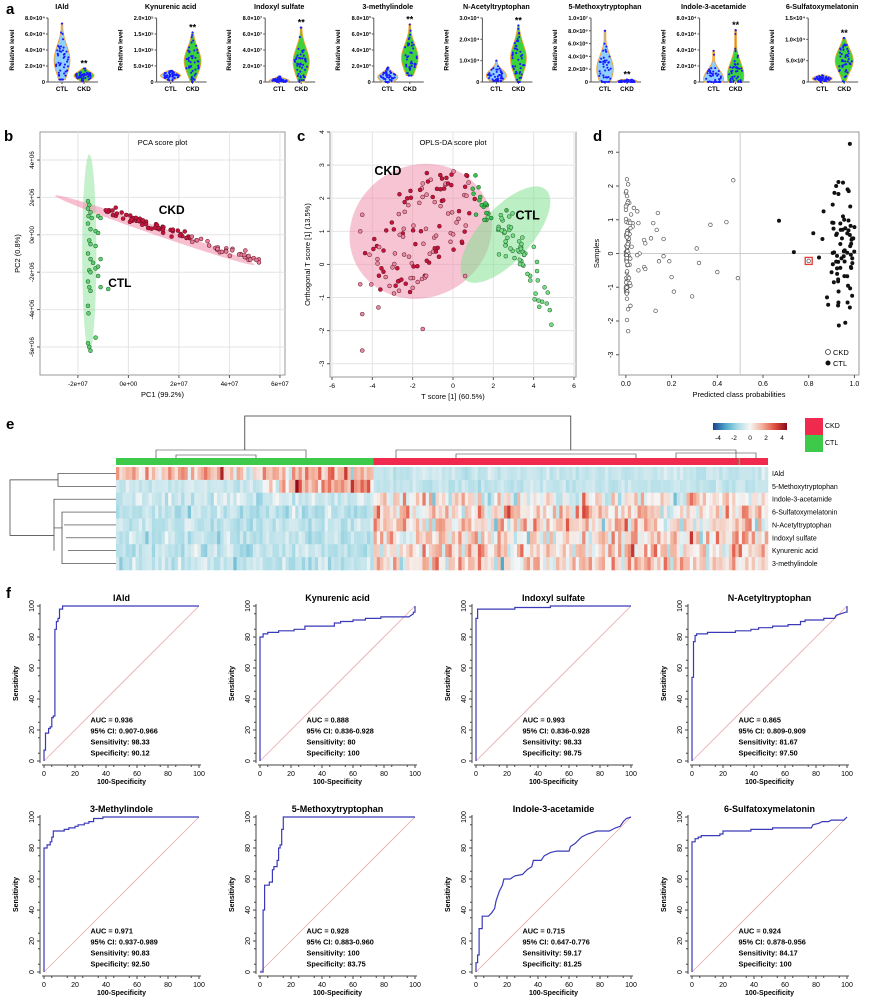 This screenshot has width=869, height=1008. I want to click on roc-y-tick-label: 80, so click(464, 637).